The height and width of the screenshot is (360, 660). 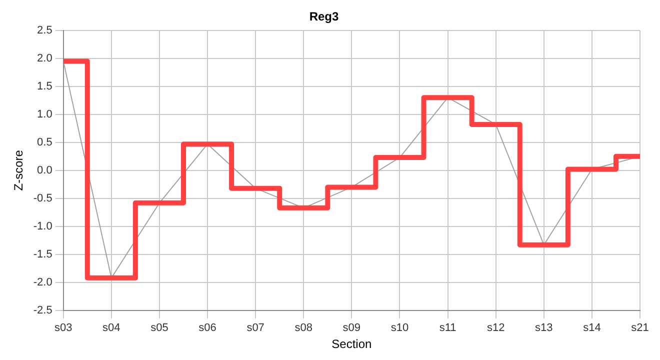 I want to click on y-tick-label: -2.5, so click(x=42, y=310).